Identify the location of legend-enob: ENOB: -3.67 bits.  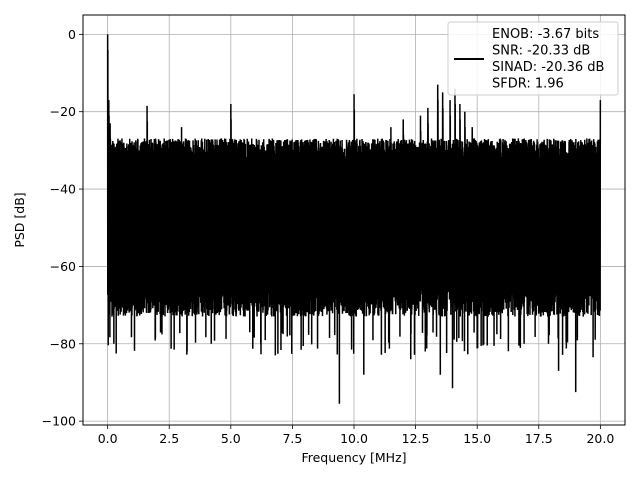
(545, 34).